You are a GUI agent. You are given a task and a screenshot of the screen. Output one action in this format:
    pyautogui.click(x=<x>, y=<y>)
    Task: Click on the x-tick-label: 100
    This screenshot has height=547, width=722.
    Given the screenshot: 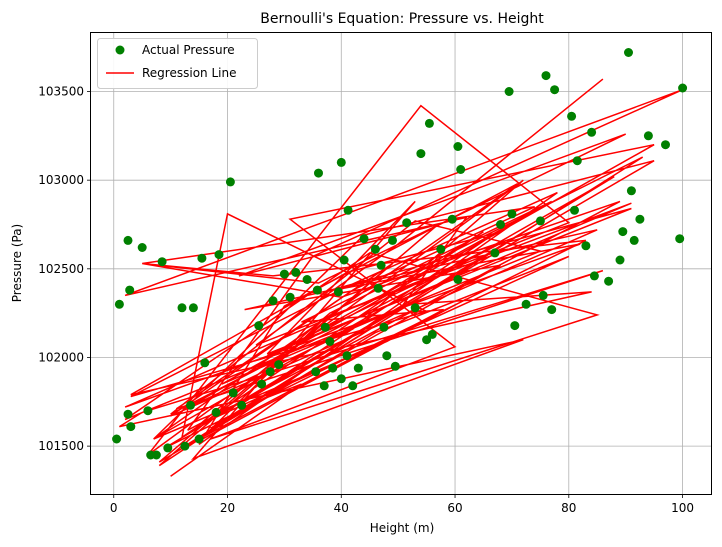 What is the action you would take?
    pyautogui.click(x=682, y=508)
    